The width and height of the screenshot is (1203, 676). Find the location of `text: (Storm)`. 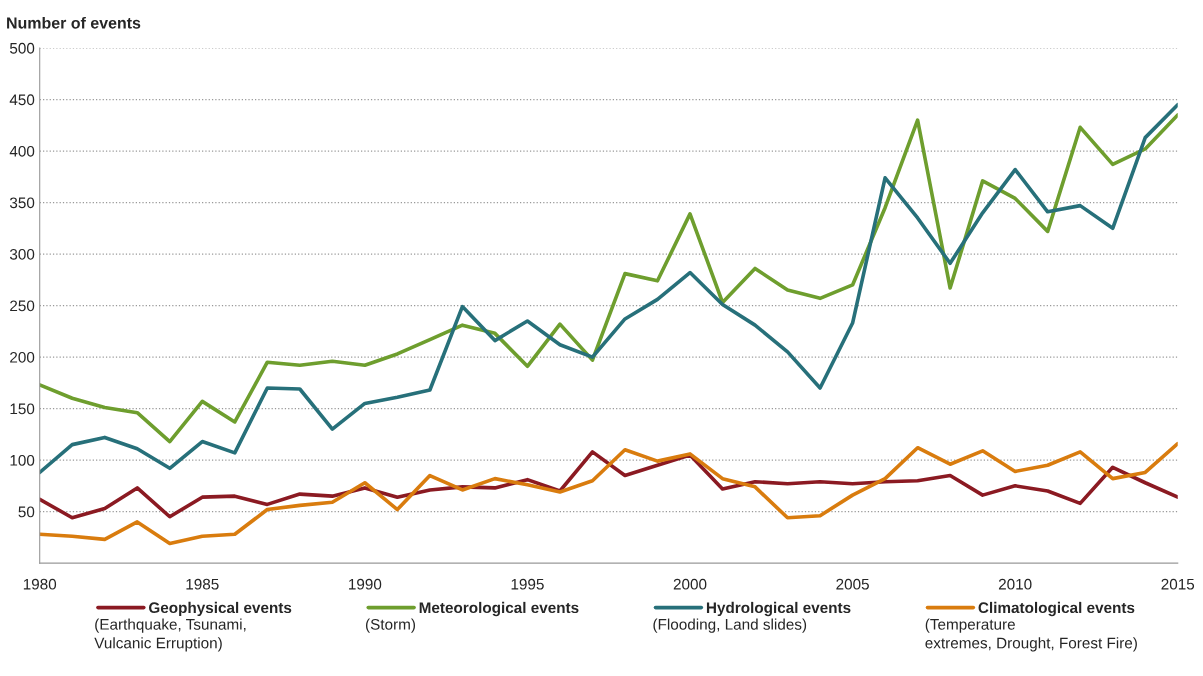

text: (Storm) is located at coordinates (390, 625).